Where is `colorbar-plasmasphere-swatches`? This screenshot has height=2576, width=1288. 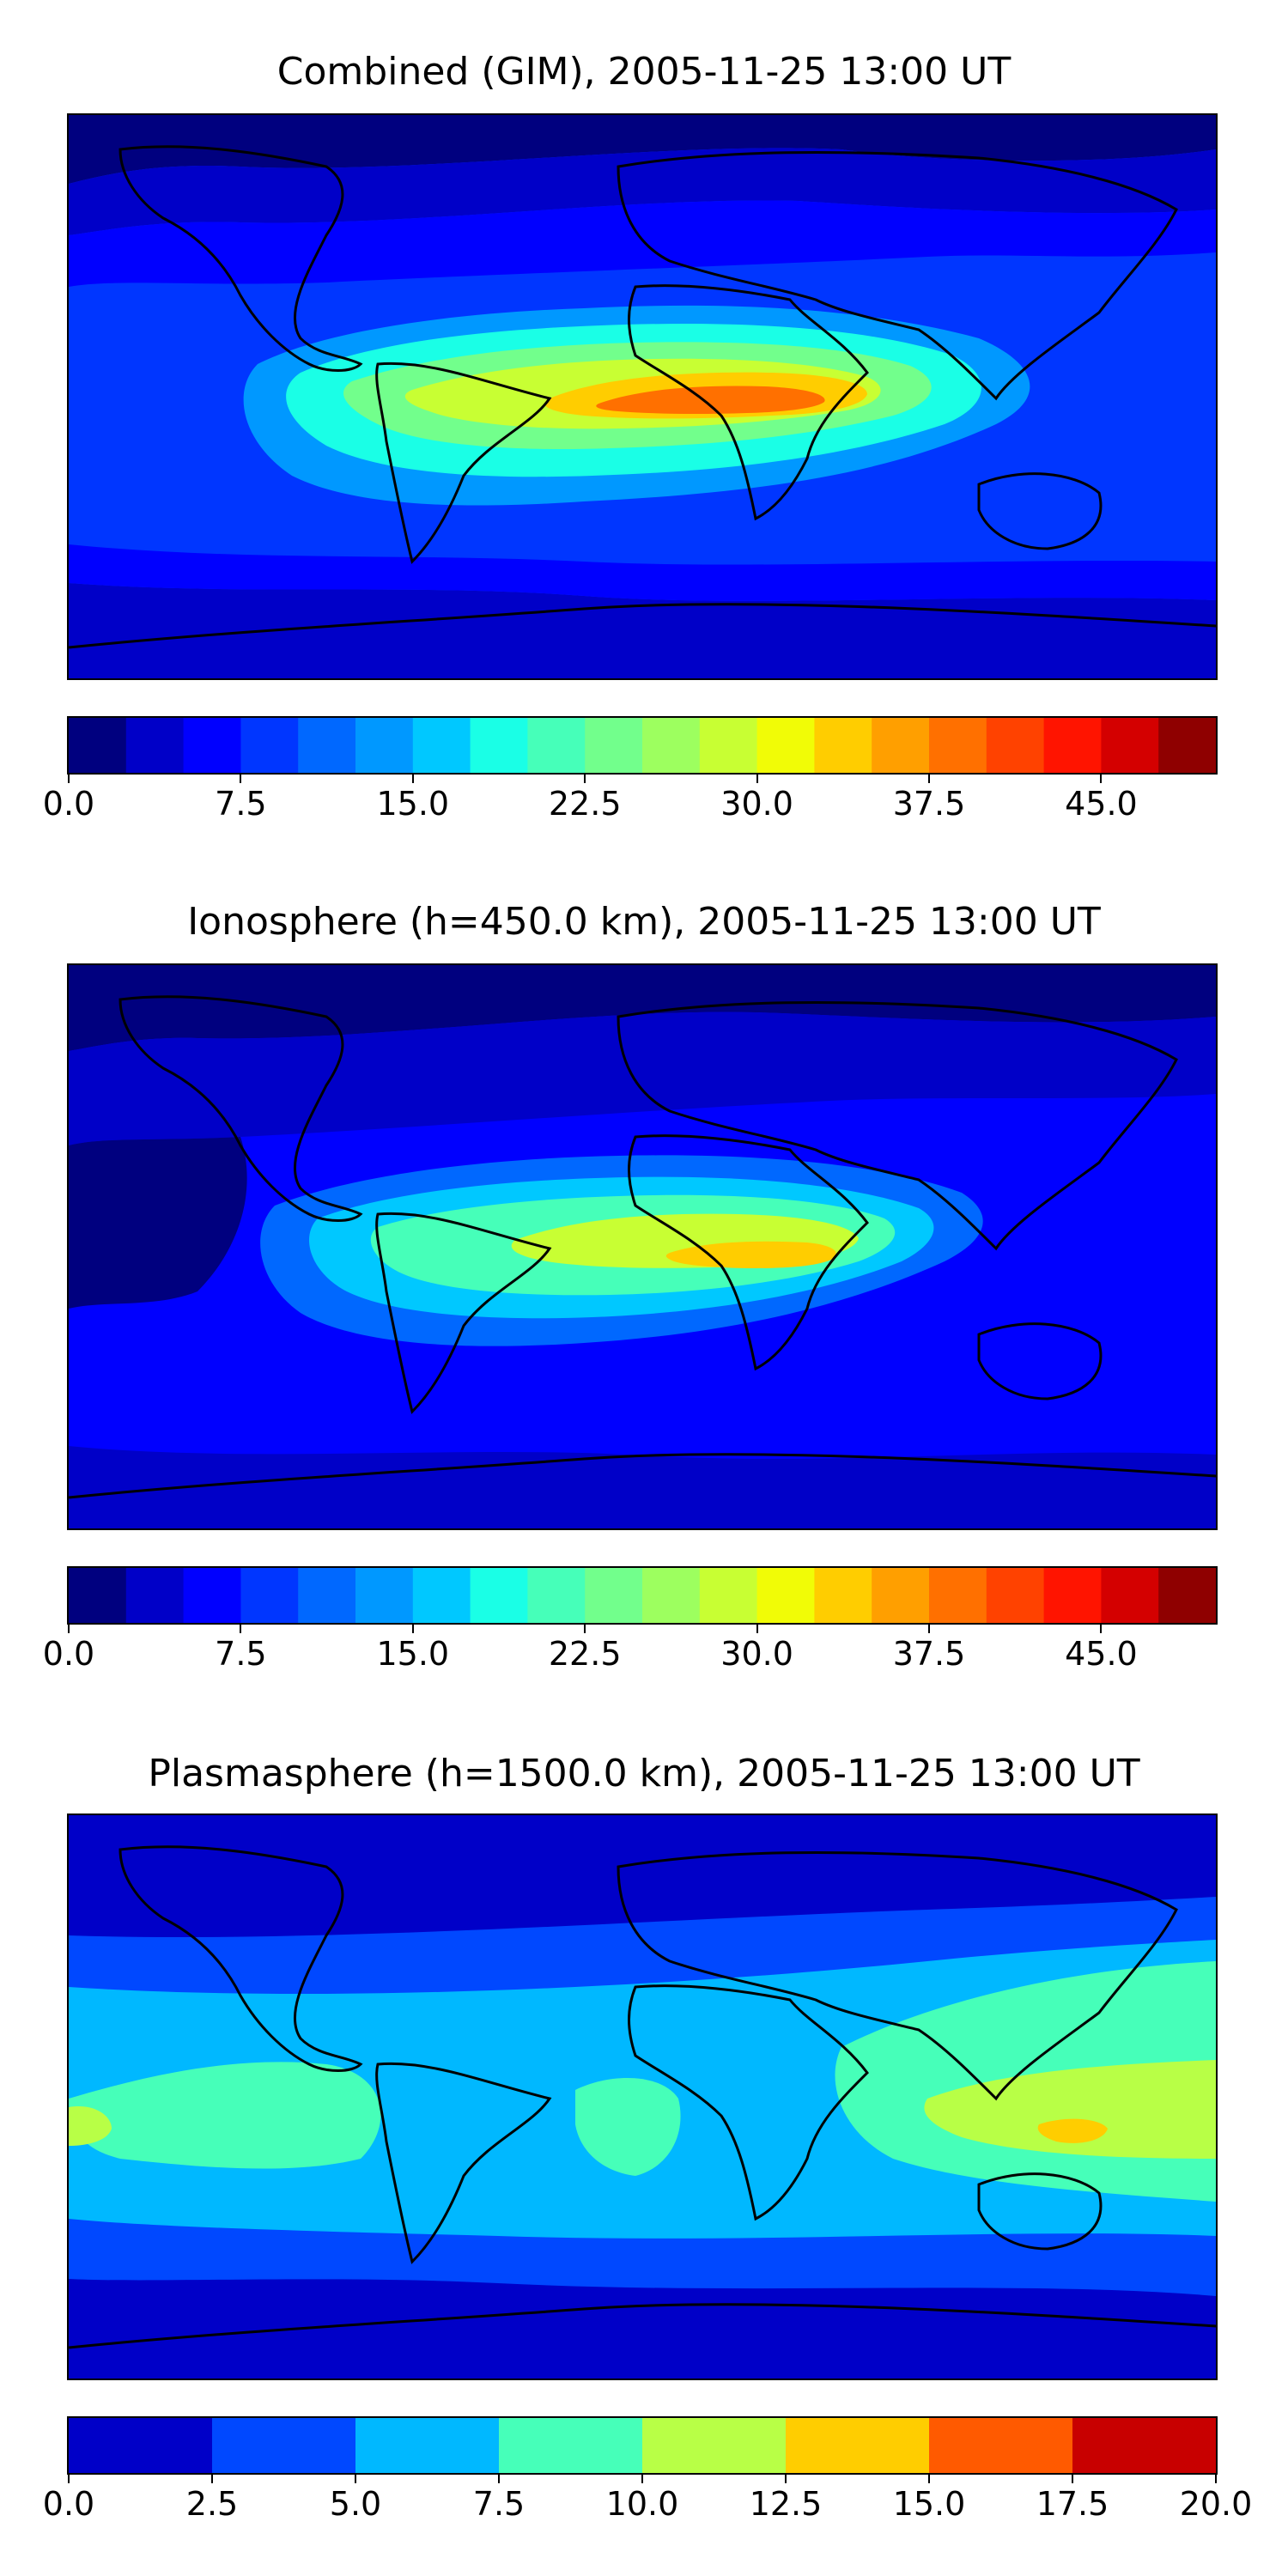
colorbar-plasmasphere-swatches is located at coordinates (642, 2445).